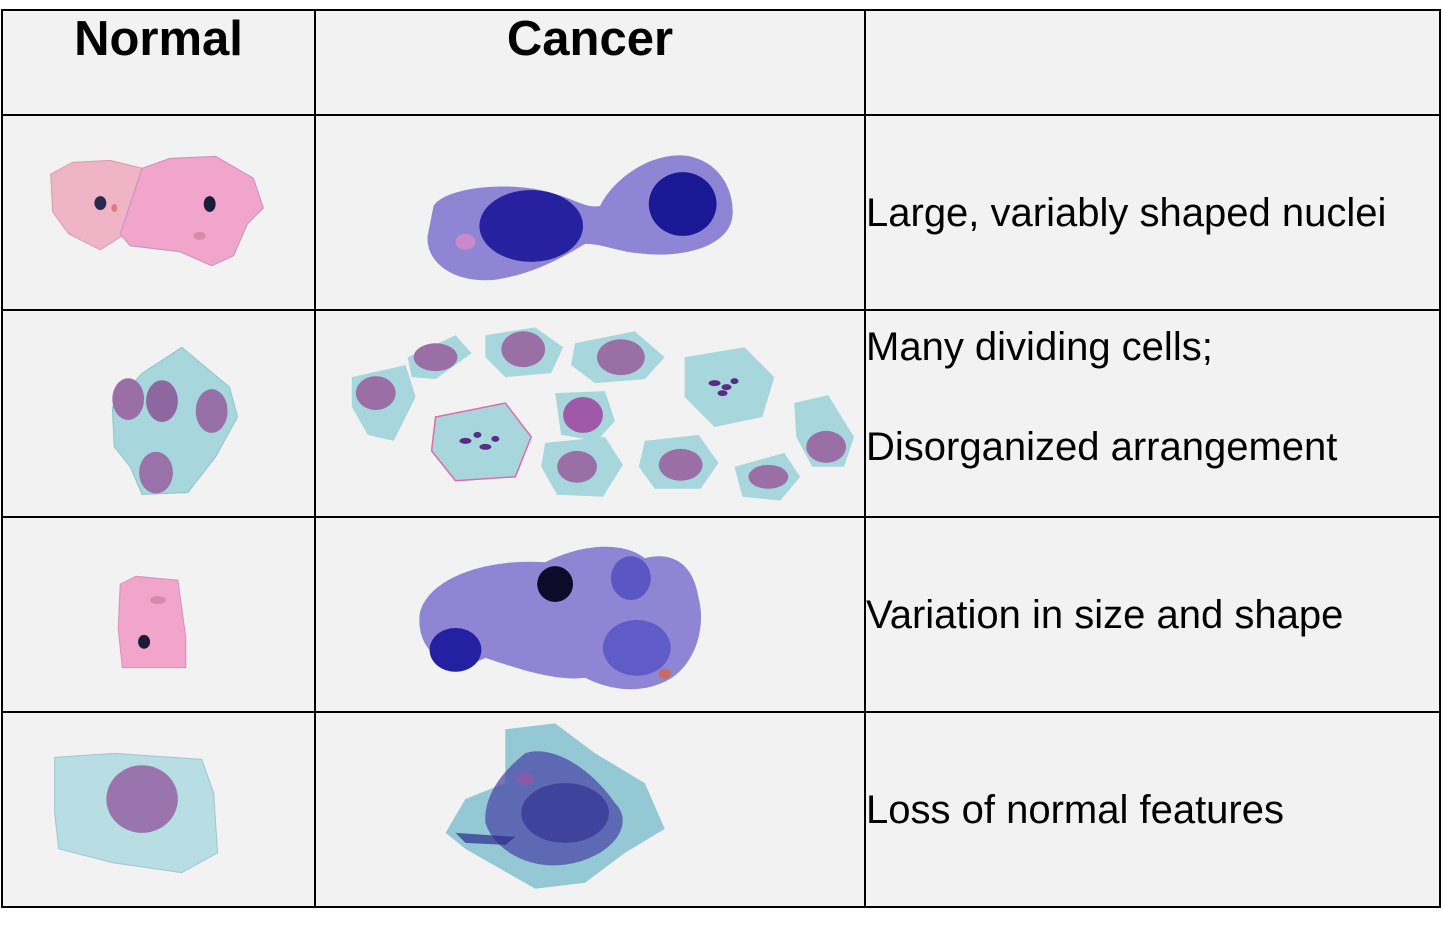 This screenshot has height=947, width=1442. I want to click on normal-cell-with-nucleus-image, so click(136, 813).